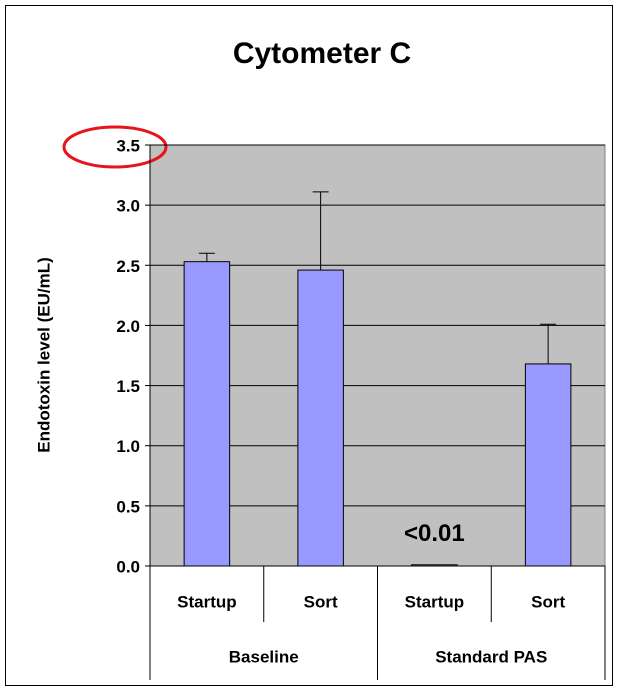  I want to click on group-label: Standard PAS, so click(491, 656).